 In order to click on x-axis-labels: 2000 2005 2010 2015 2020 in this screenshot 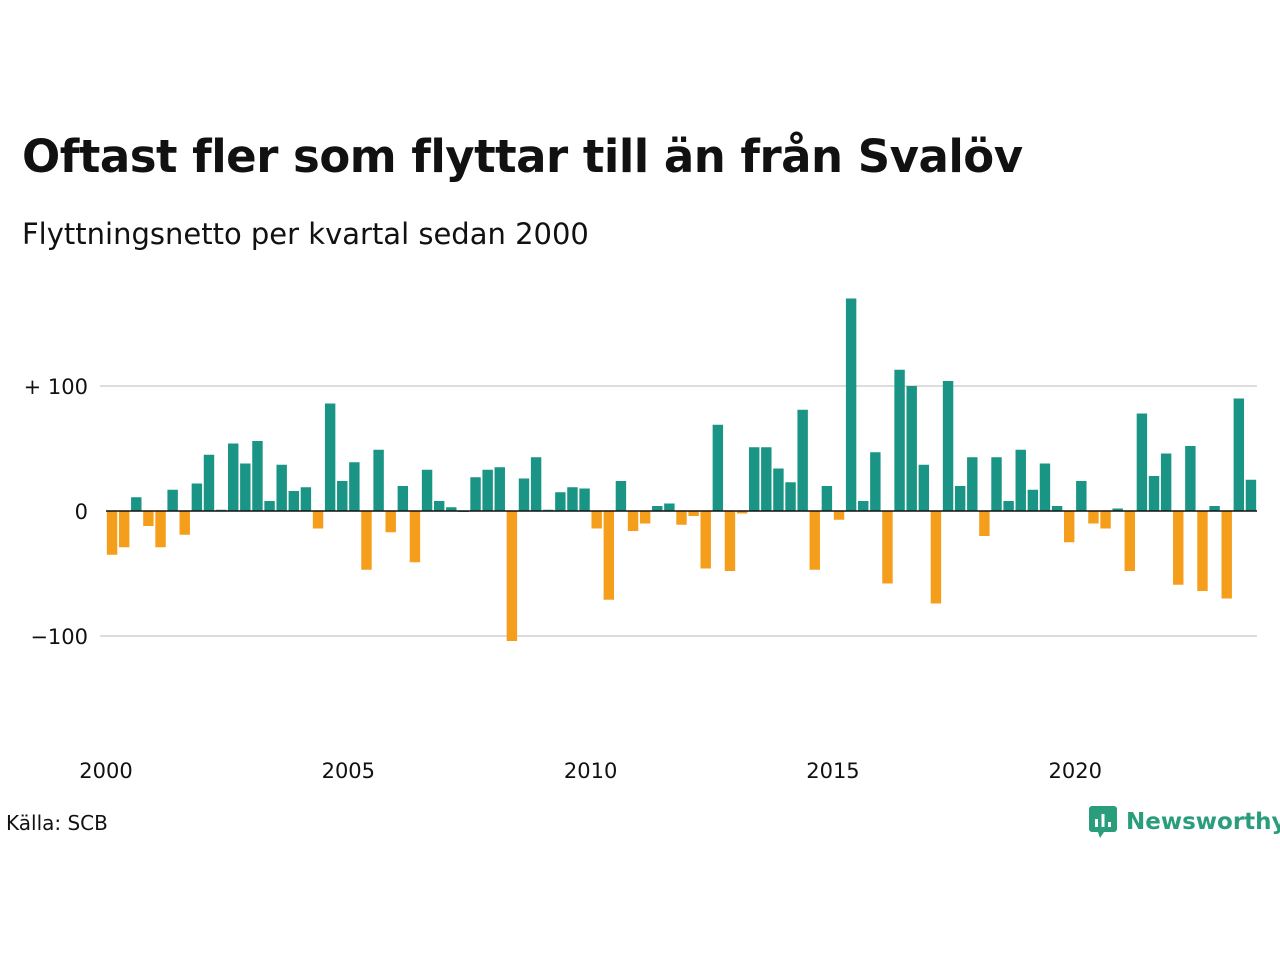, I will do `click(590, 771)`.